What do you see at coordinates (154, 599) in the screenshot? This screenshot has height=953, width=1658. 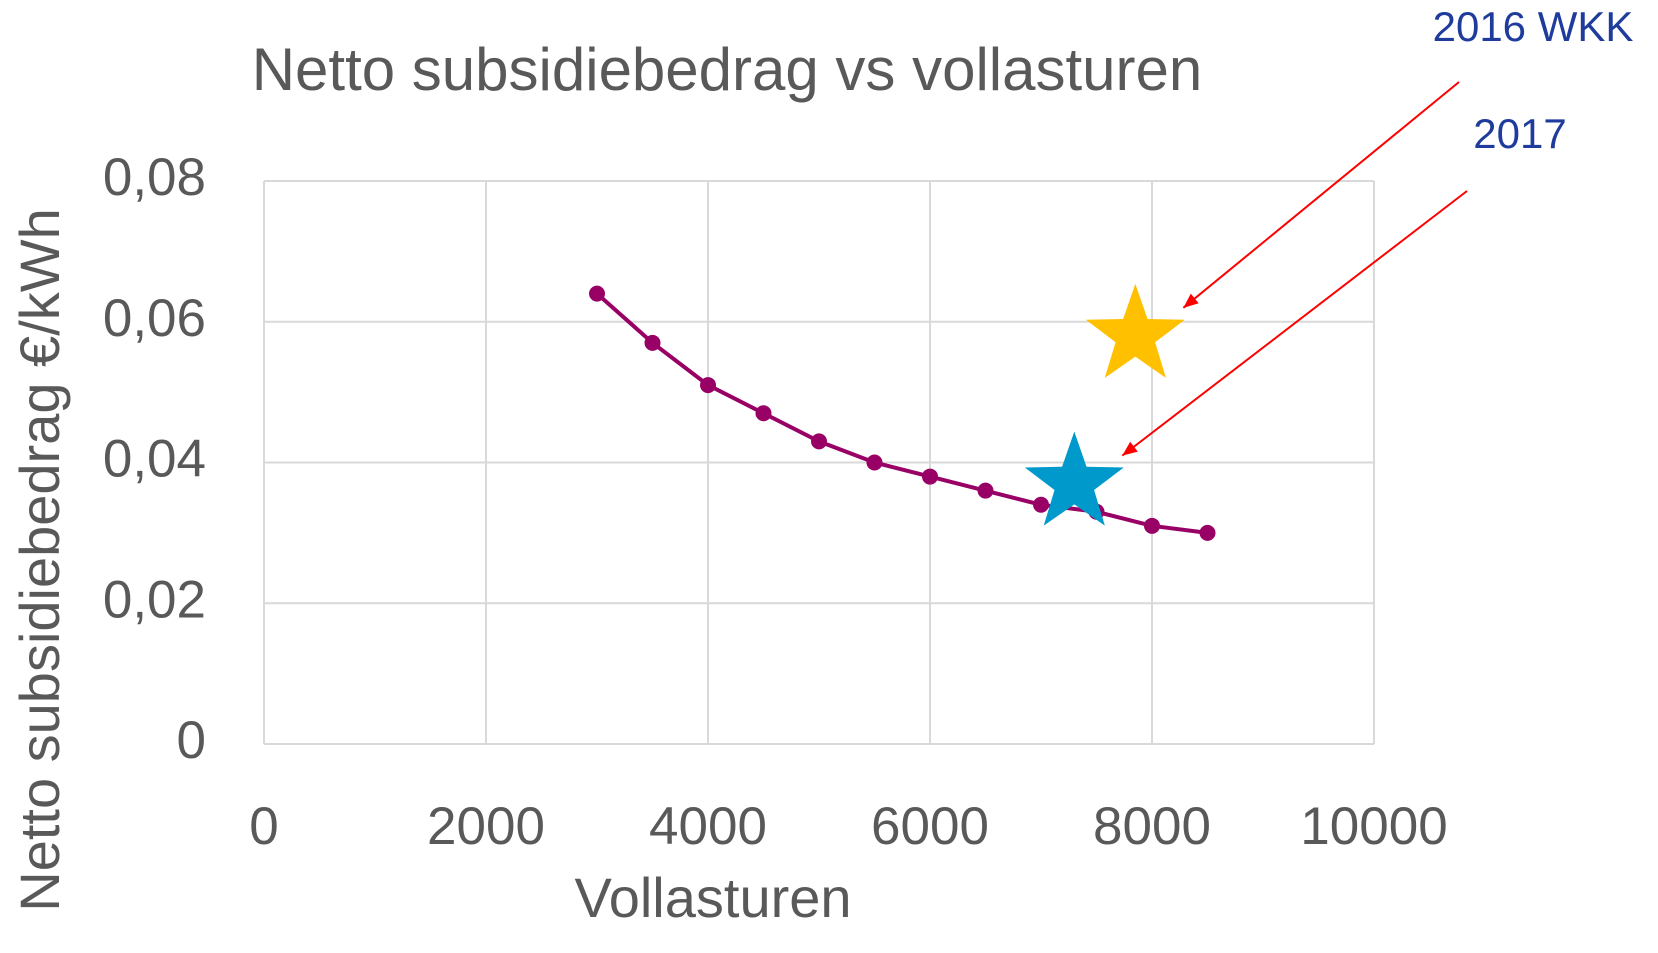 I see `y-tick-label: 0,02` at bounding box center [154, 599].